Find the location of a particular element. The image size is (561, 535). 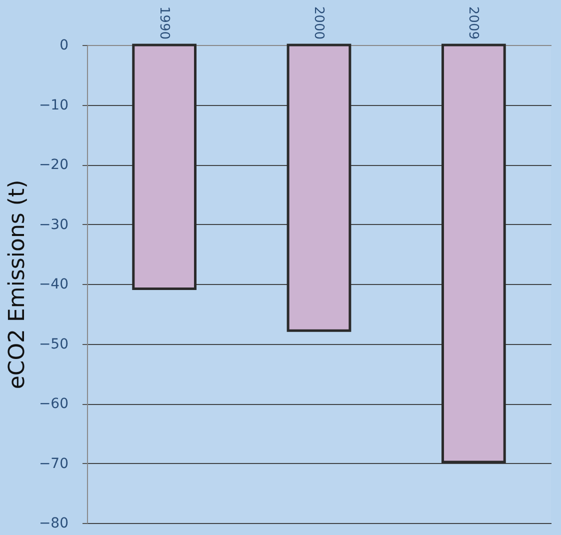

y-tick-label: −30 is located at coordinates (53, 224).